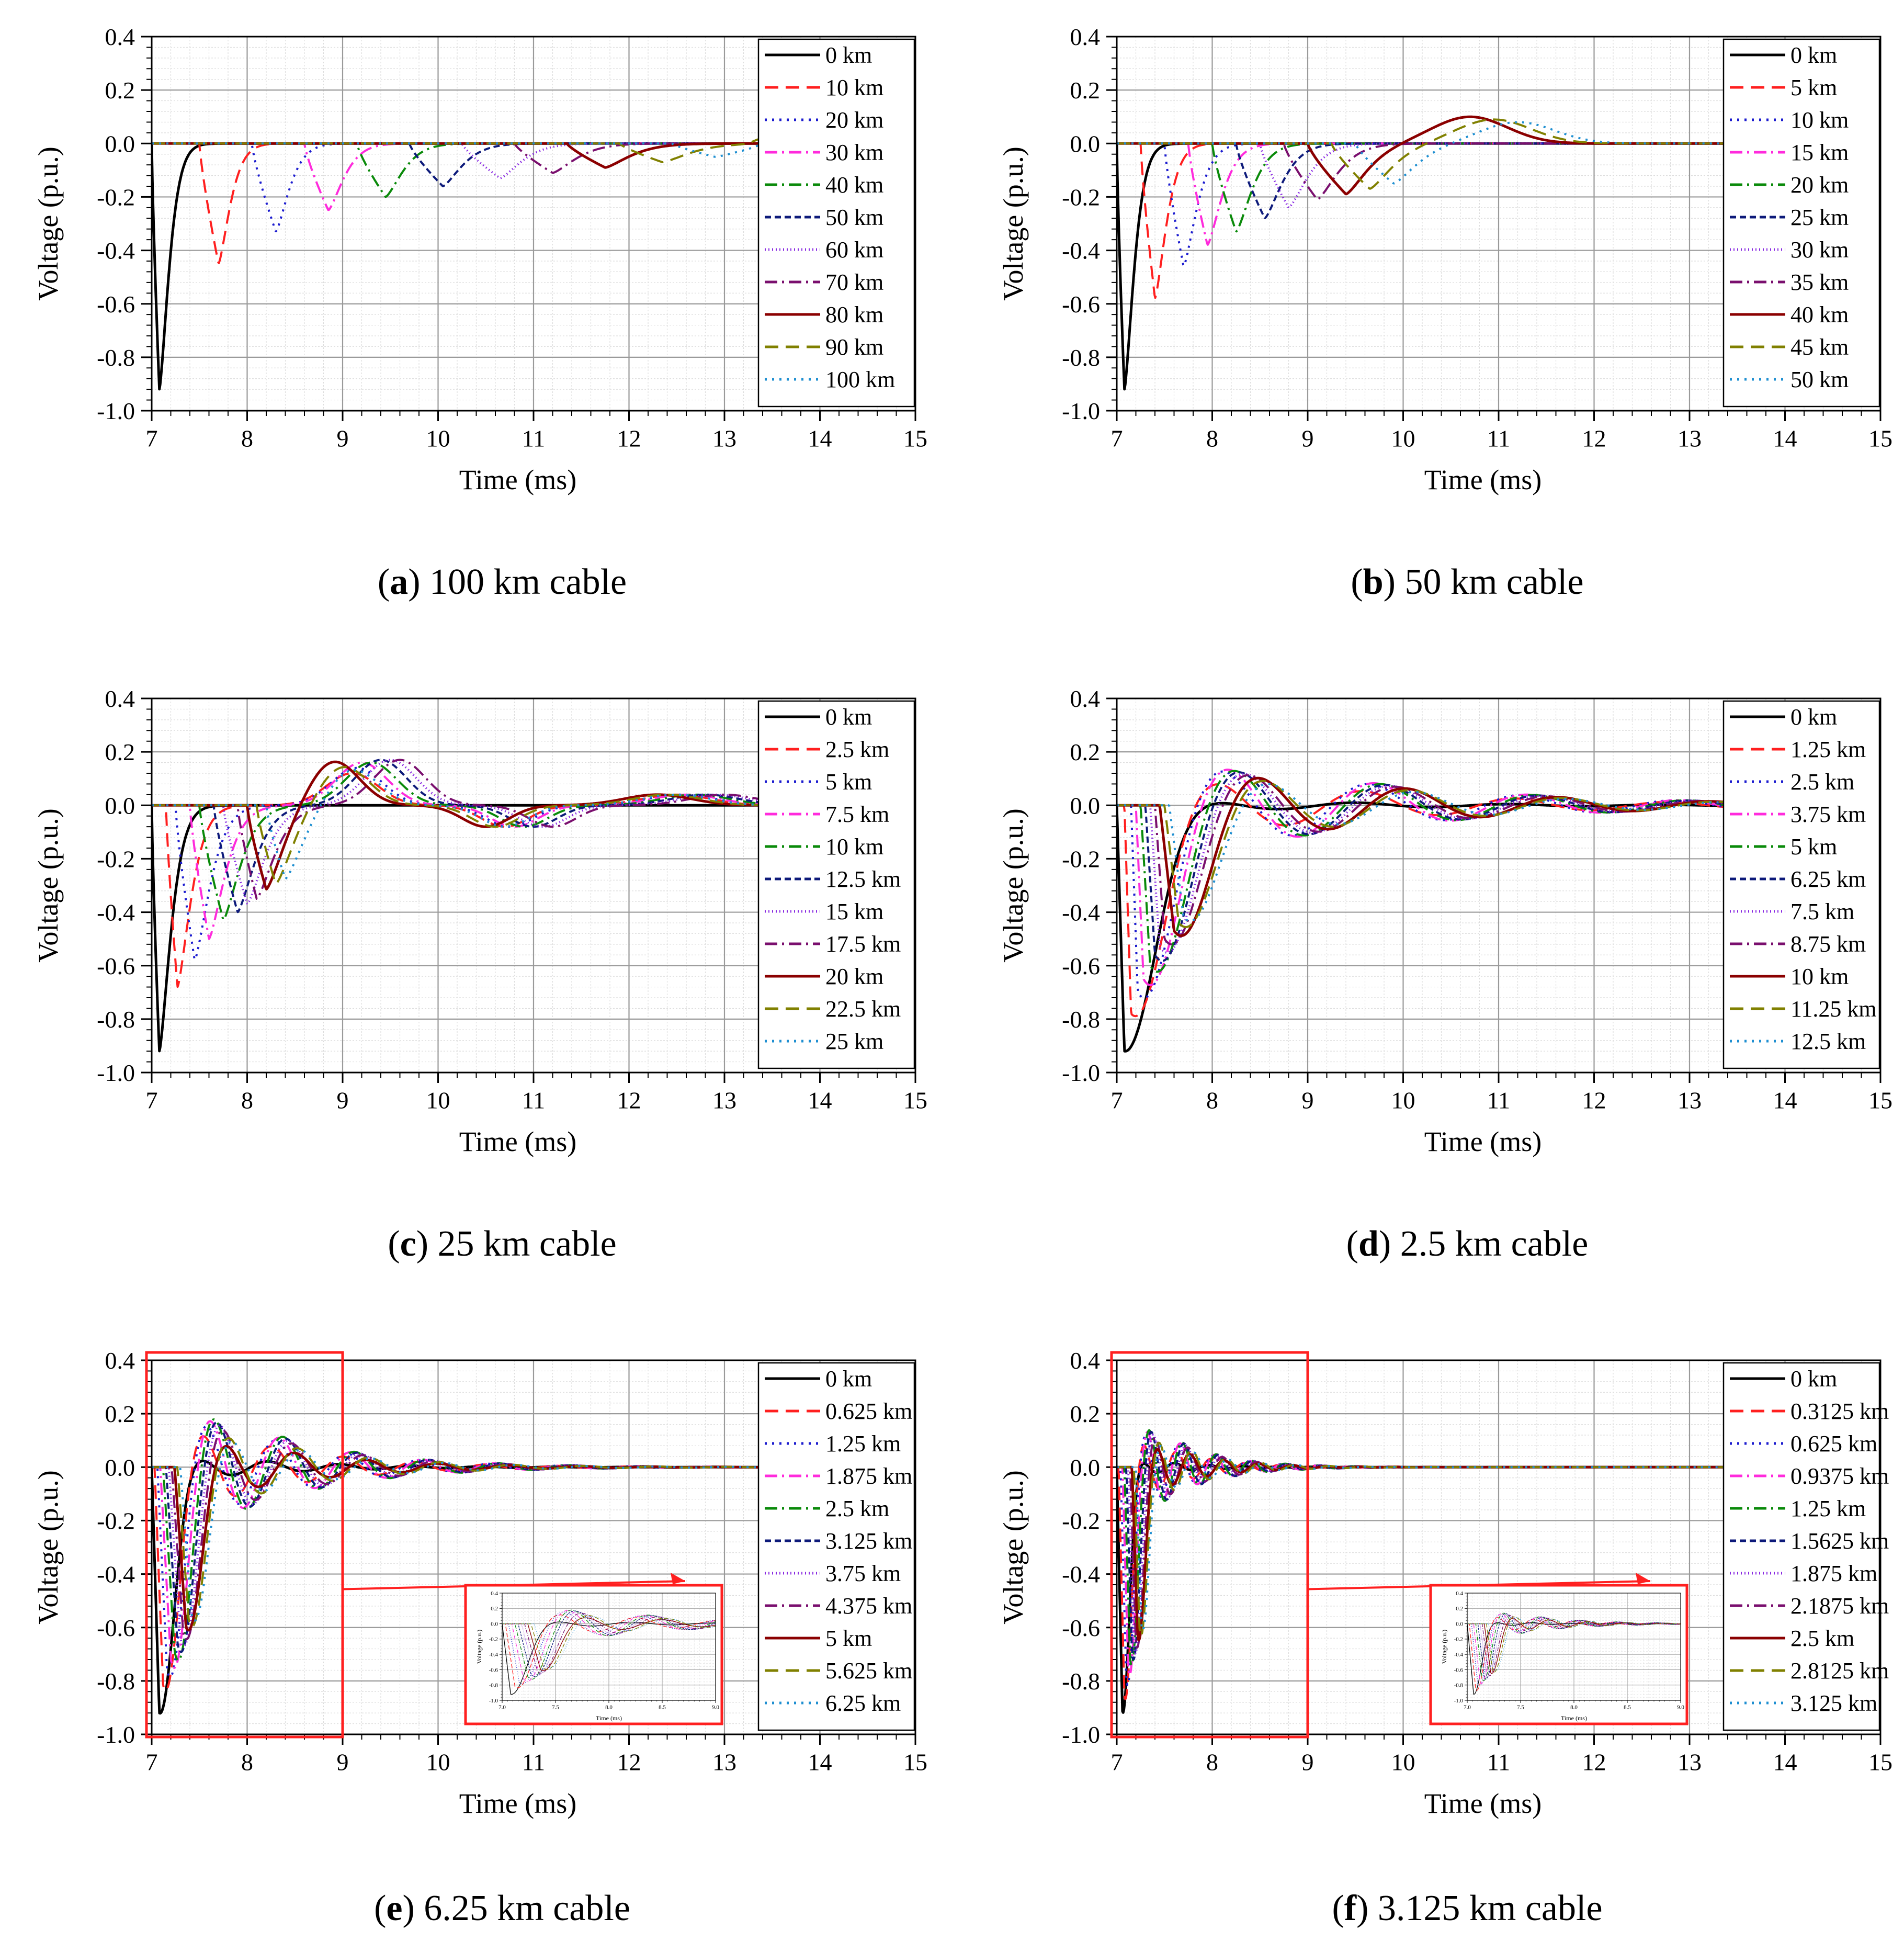  What do you see at coordinates (494, 1655) in the screenshot?
I see `y-tick-label: -0.4` at bounding box center [494, 1655].